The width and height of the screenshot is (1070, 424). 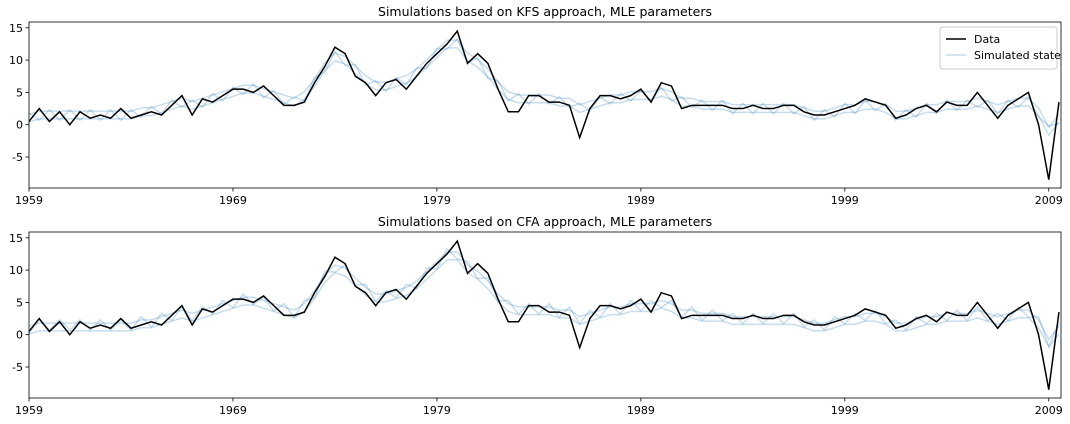 I want to click on legend-label: Data, so click(x=987, y=39).